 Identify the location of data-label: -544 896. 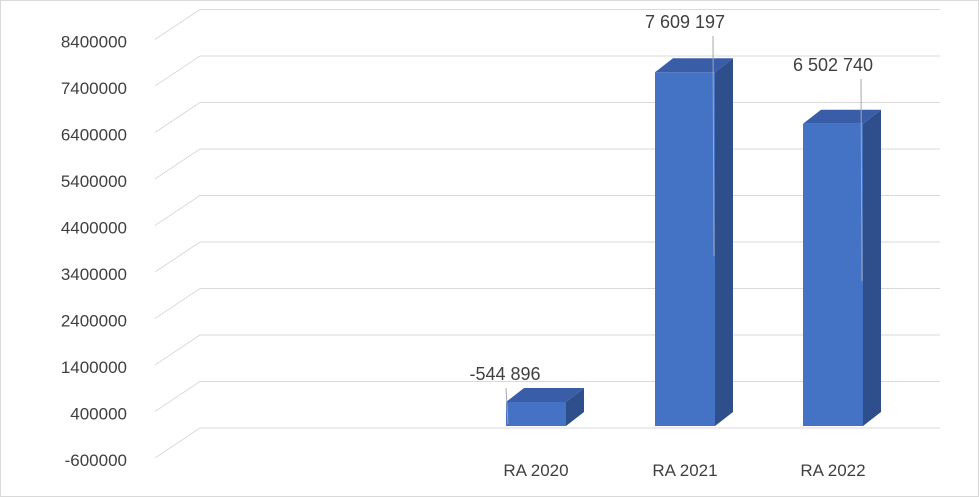
(504, 374).